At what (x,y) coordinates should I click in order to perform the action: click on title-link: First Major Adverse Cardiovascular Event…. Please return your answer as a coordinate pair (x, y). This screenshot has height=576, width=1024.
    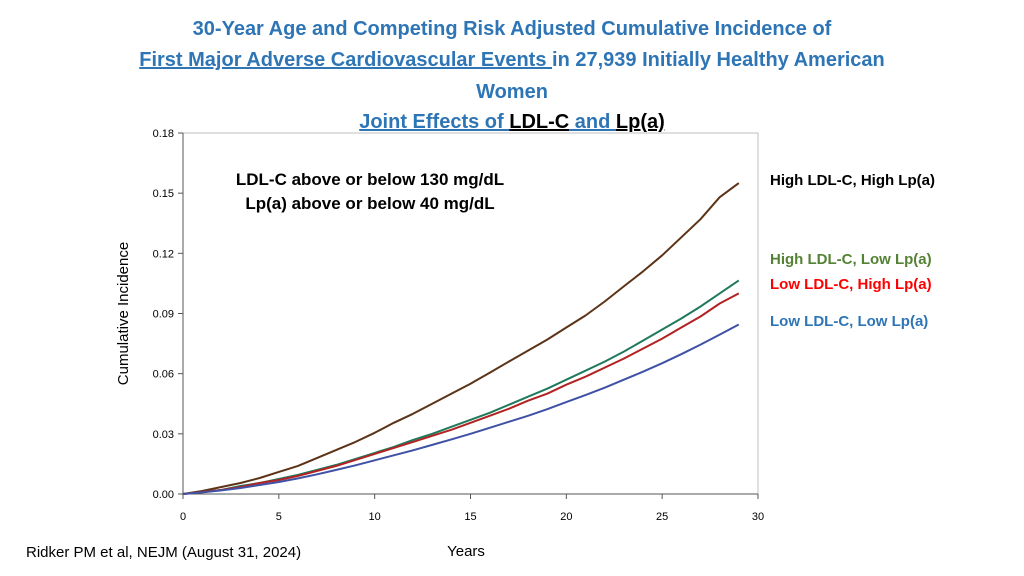
    Looking at the image, I should click on (346, 60).